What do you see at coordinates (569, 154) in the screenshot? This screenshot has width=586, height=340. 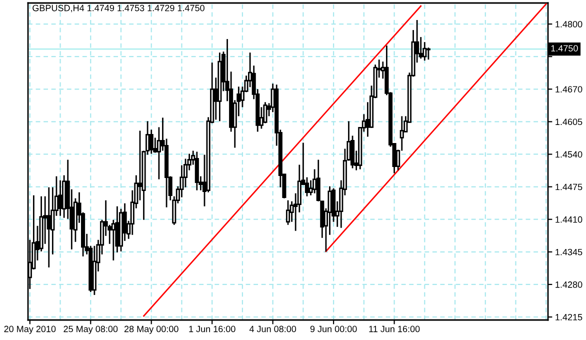 I see `y-tick-label: 1.4540` at bounding box center [569, 154].